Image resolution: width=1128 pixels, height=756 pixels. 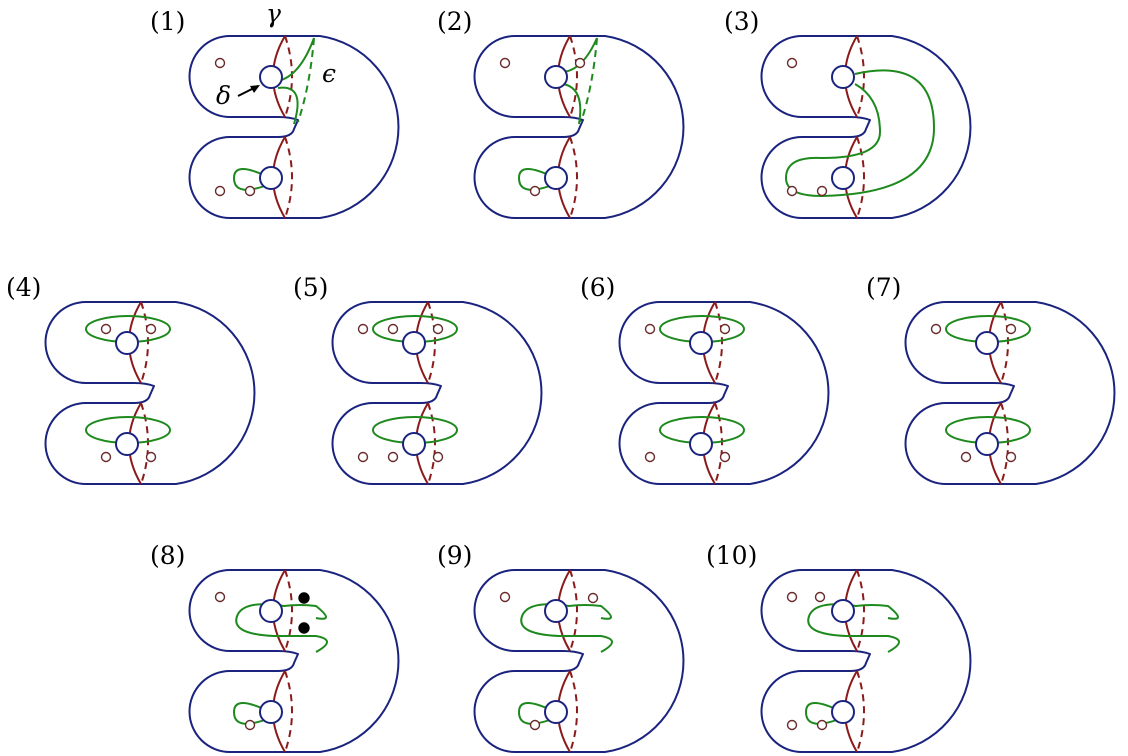 I want to click on panel-6: (6), so click(x=704, y=378).